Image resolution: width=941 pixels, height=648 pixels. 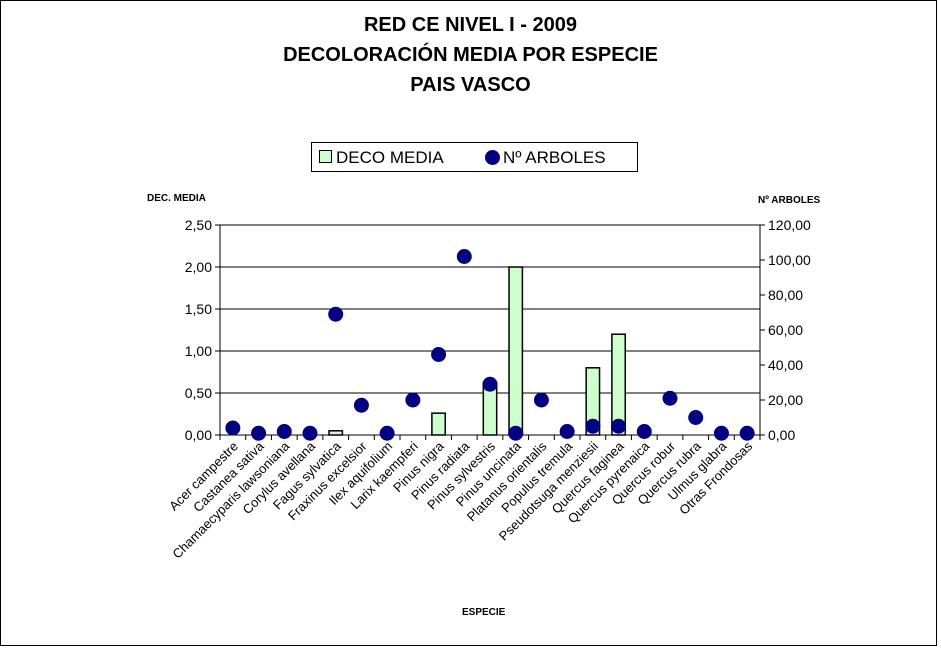 What do you see at coordinates (470, 25) in the screenshot?
I see `chart-title-line-1: RED CE NIVEL I - 2009` at bounding box center [470, 25].